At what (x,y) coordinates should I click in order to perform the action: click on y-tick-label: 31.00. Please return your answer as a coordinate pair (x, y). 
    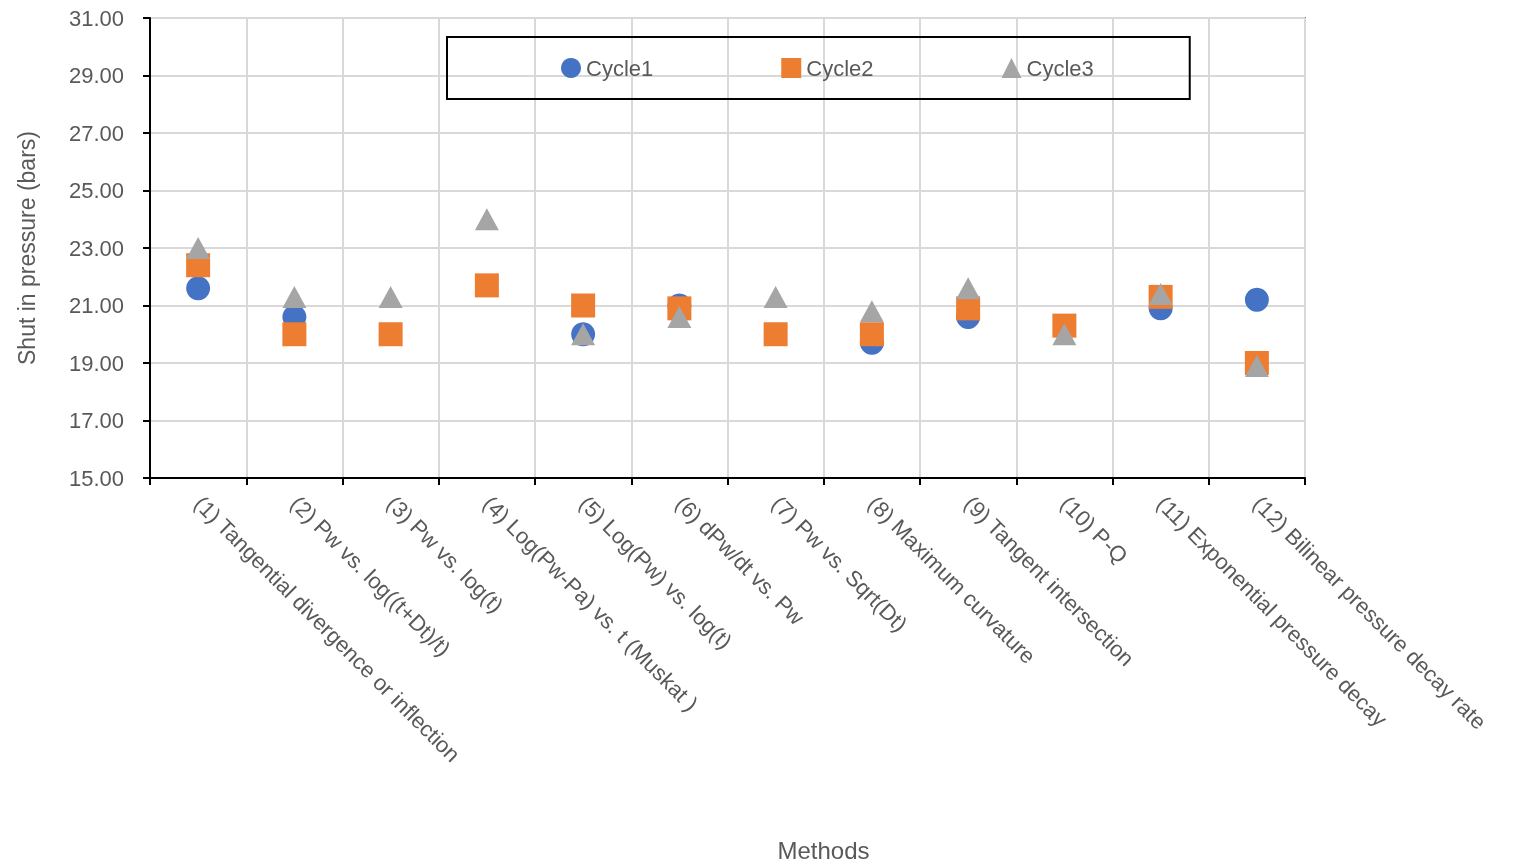
    Looking at the image, I should click on (96, 18).